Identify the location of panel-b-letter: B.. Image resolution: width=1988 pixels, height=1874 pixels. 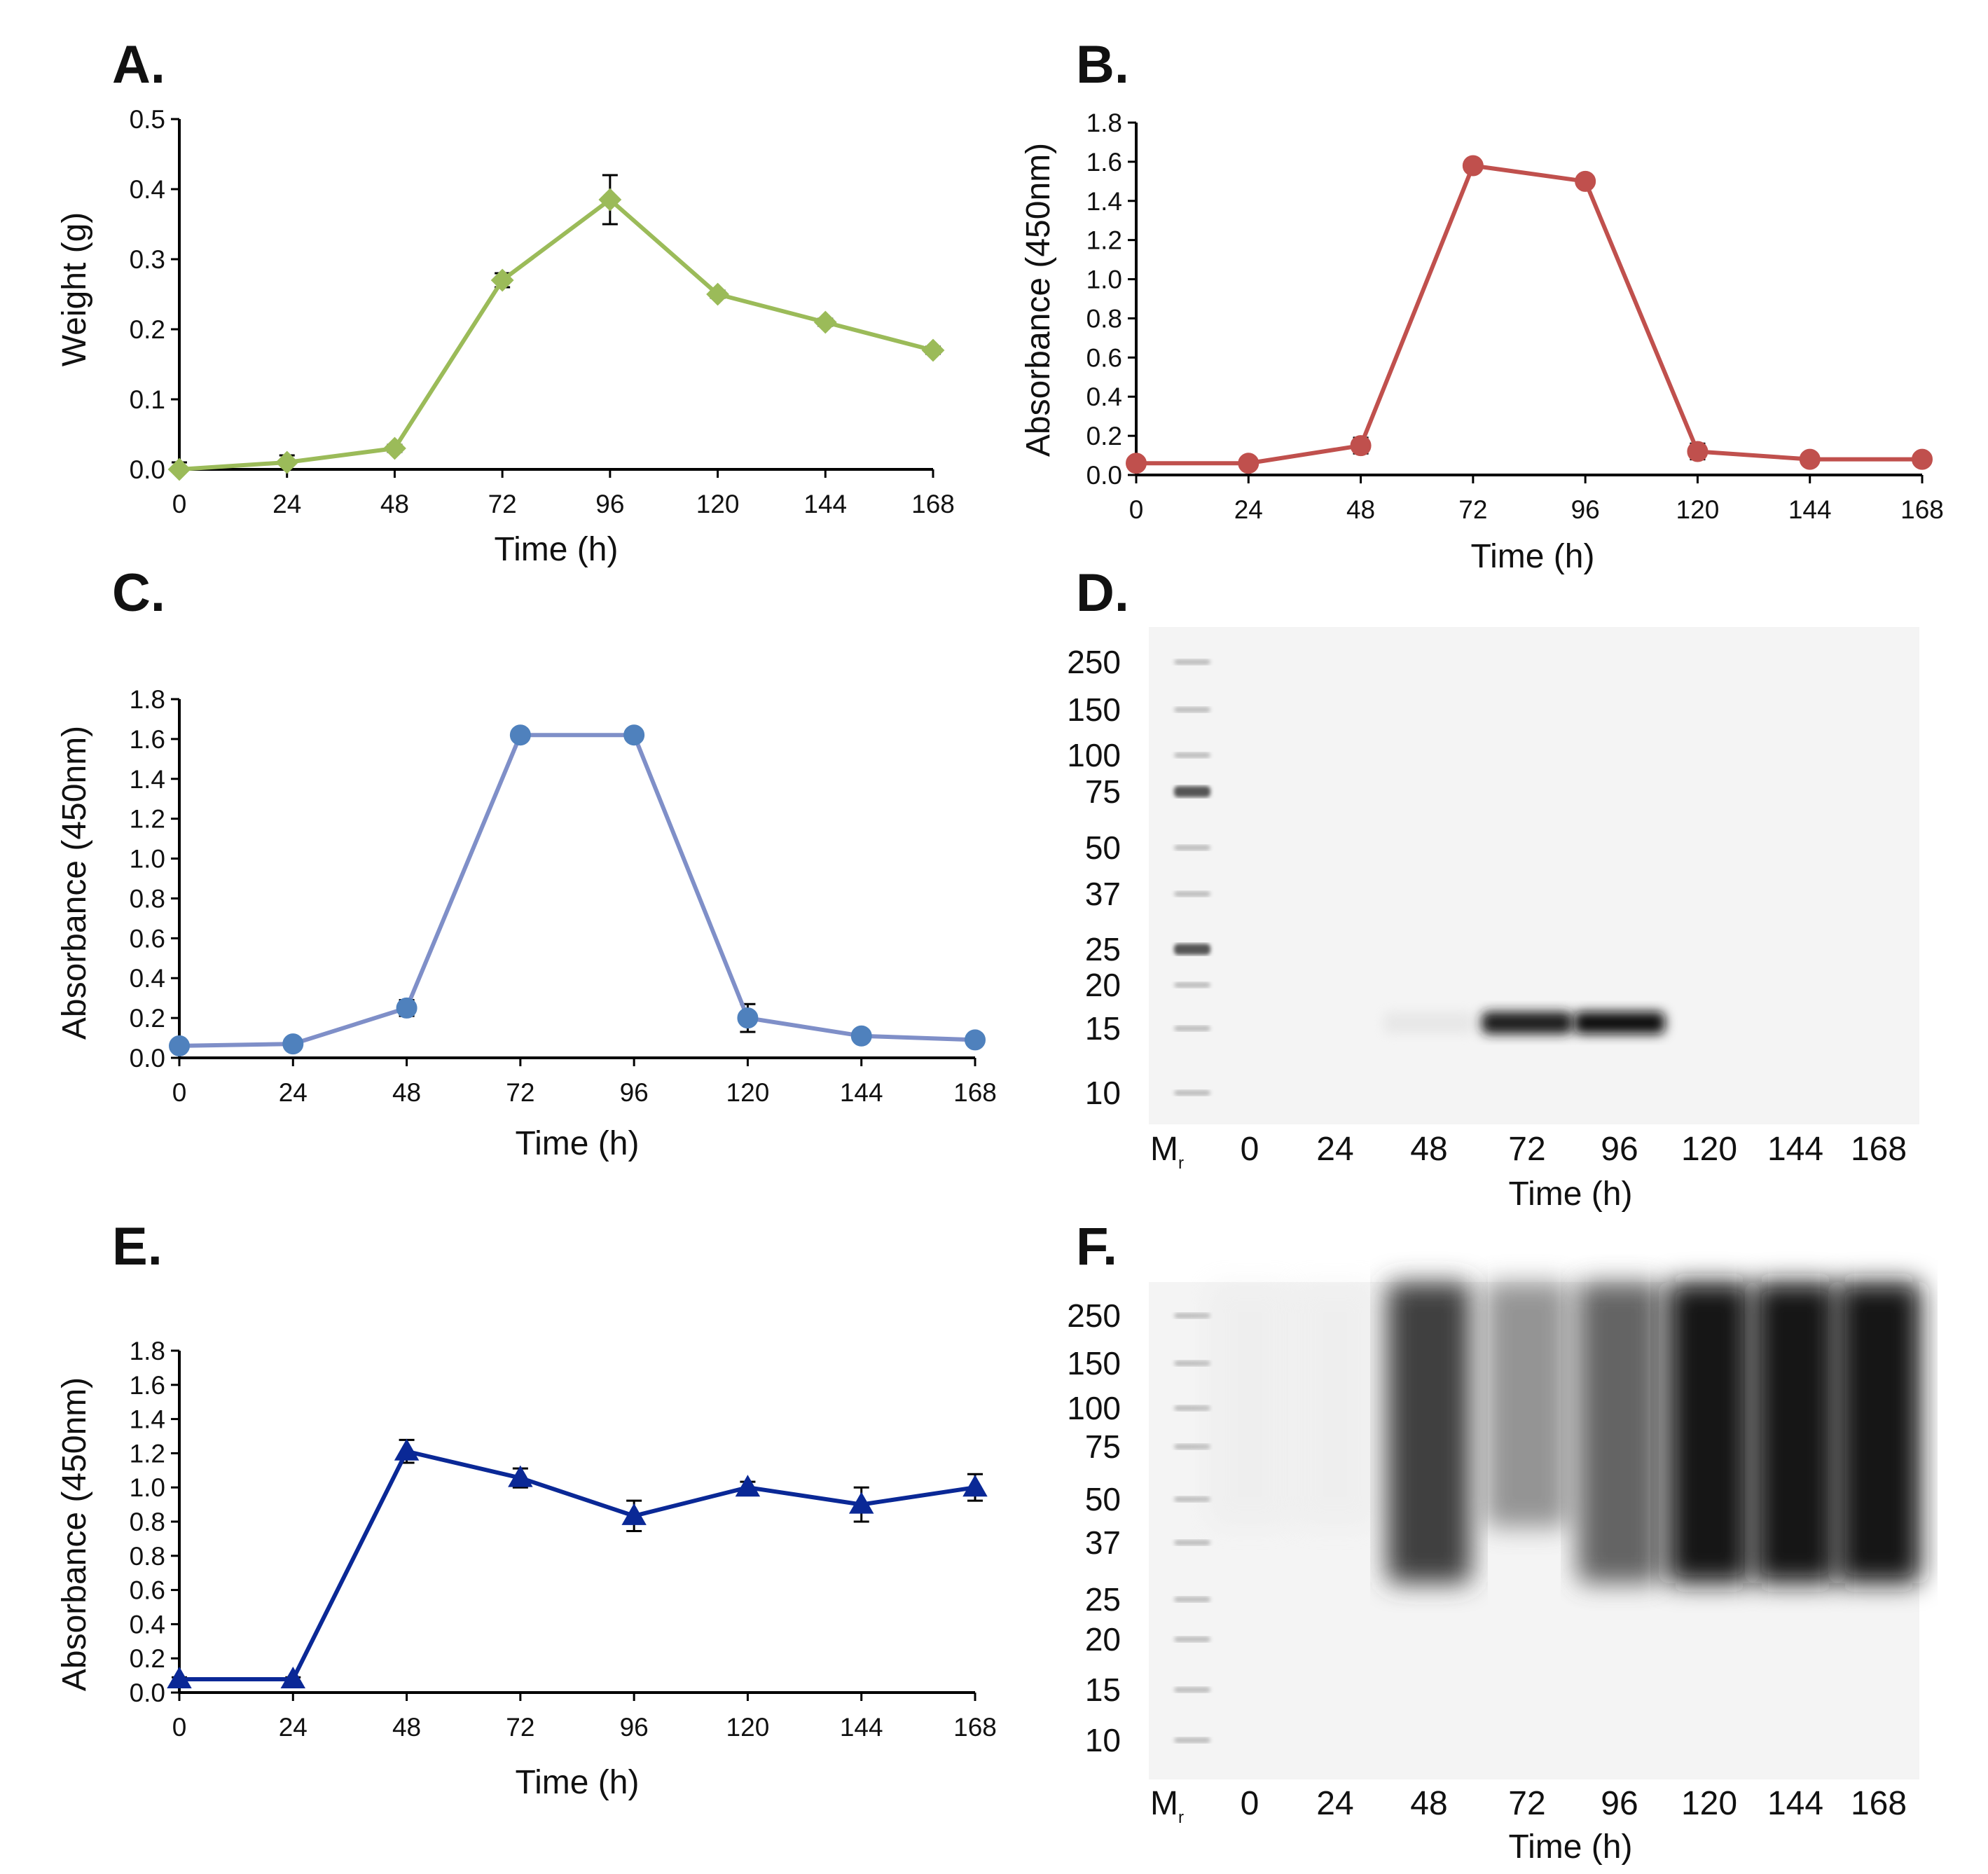
(1102, 65).